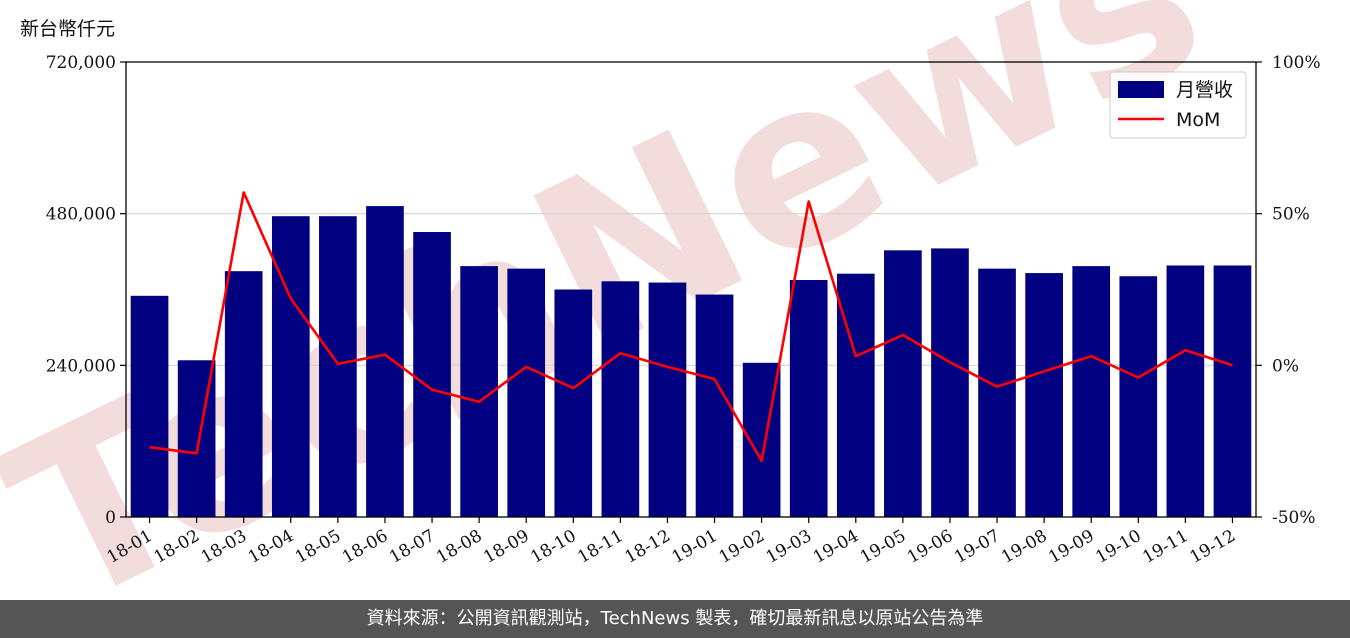  What do you see at coordinates (836, 547) in the screenshot?
I see `x-tick-label: 19-04` at bounding box center [836, 547].